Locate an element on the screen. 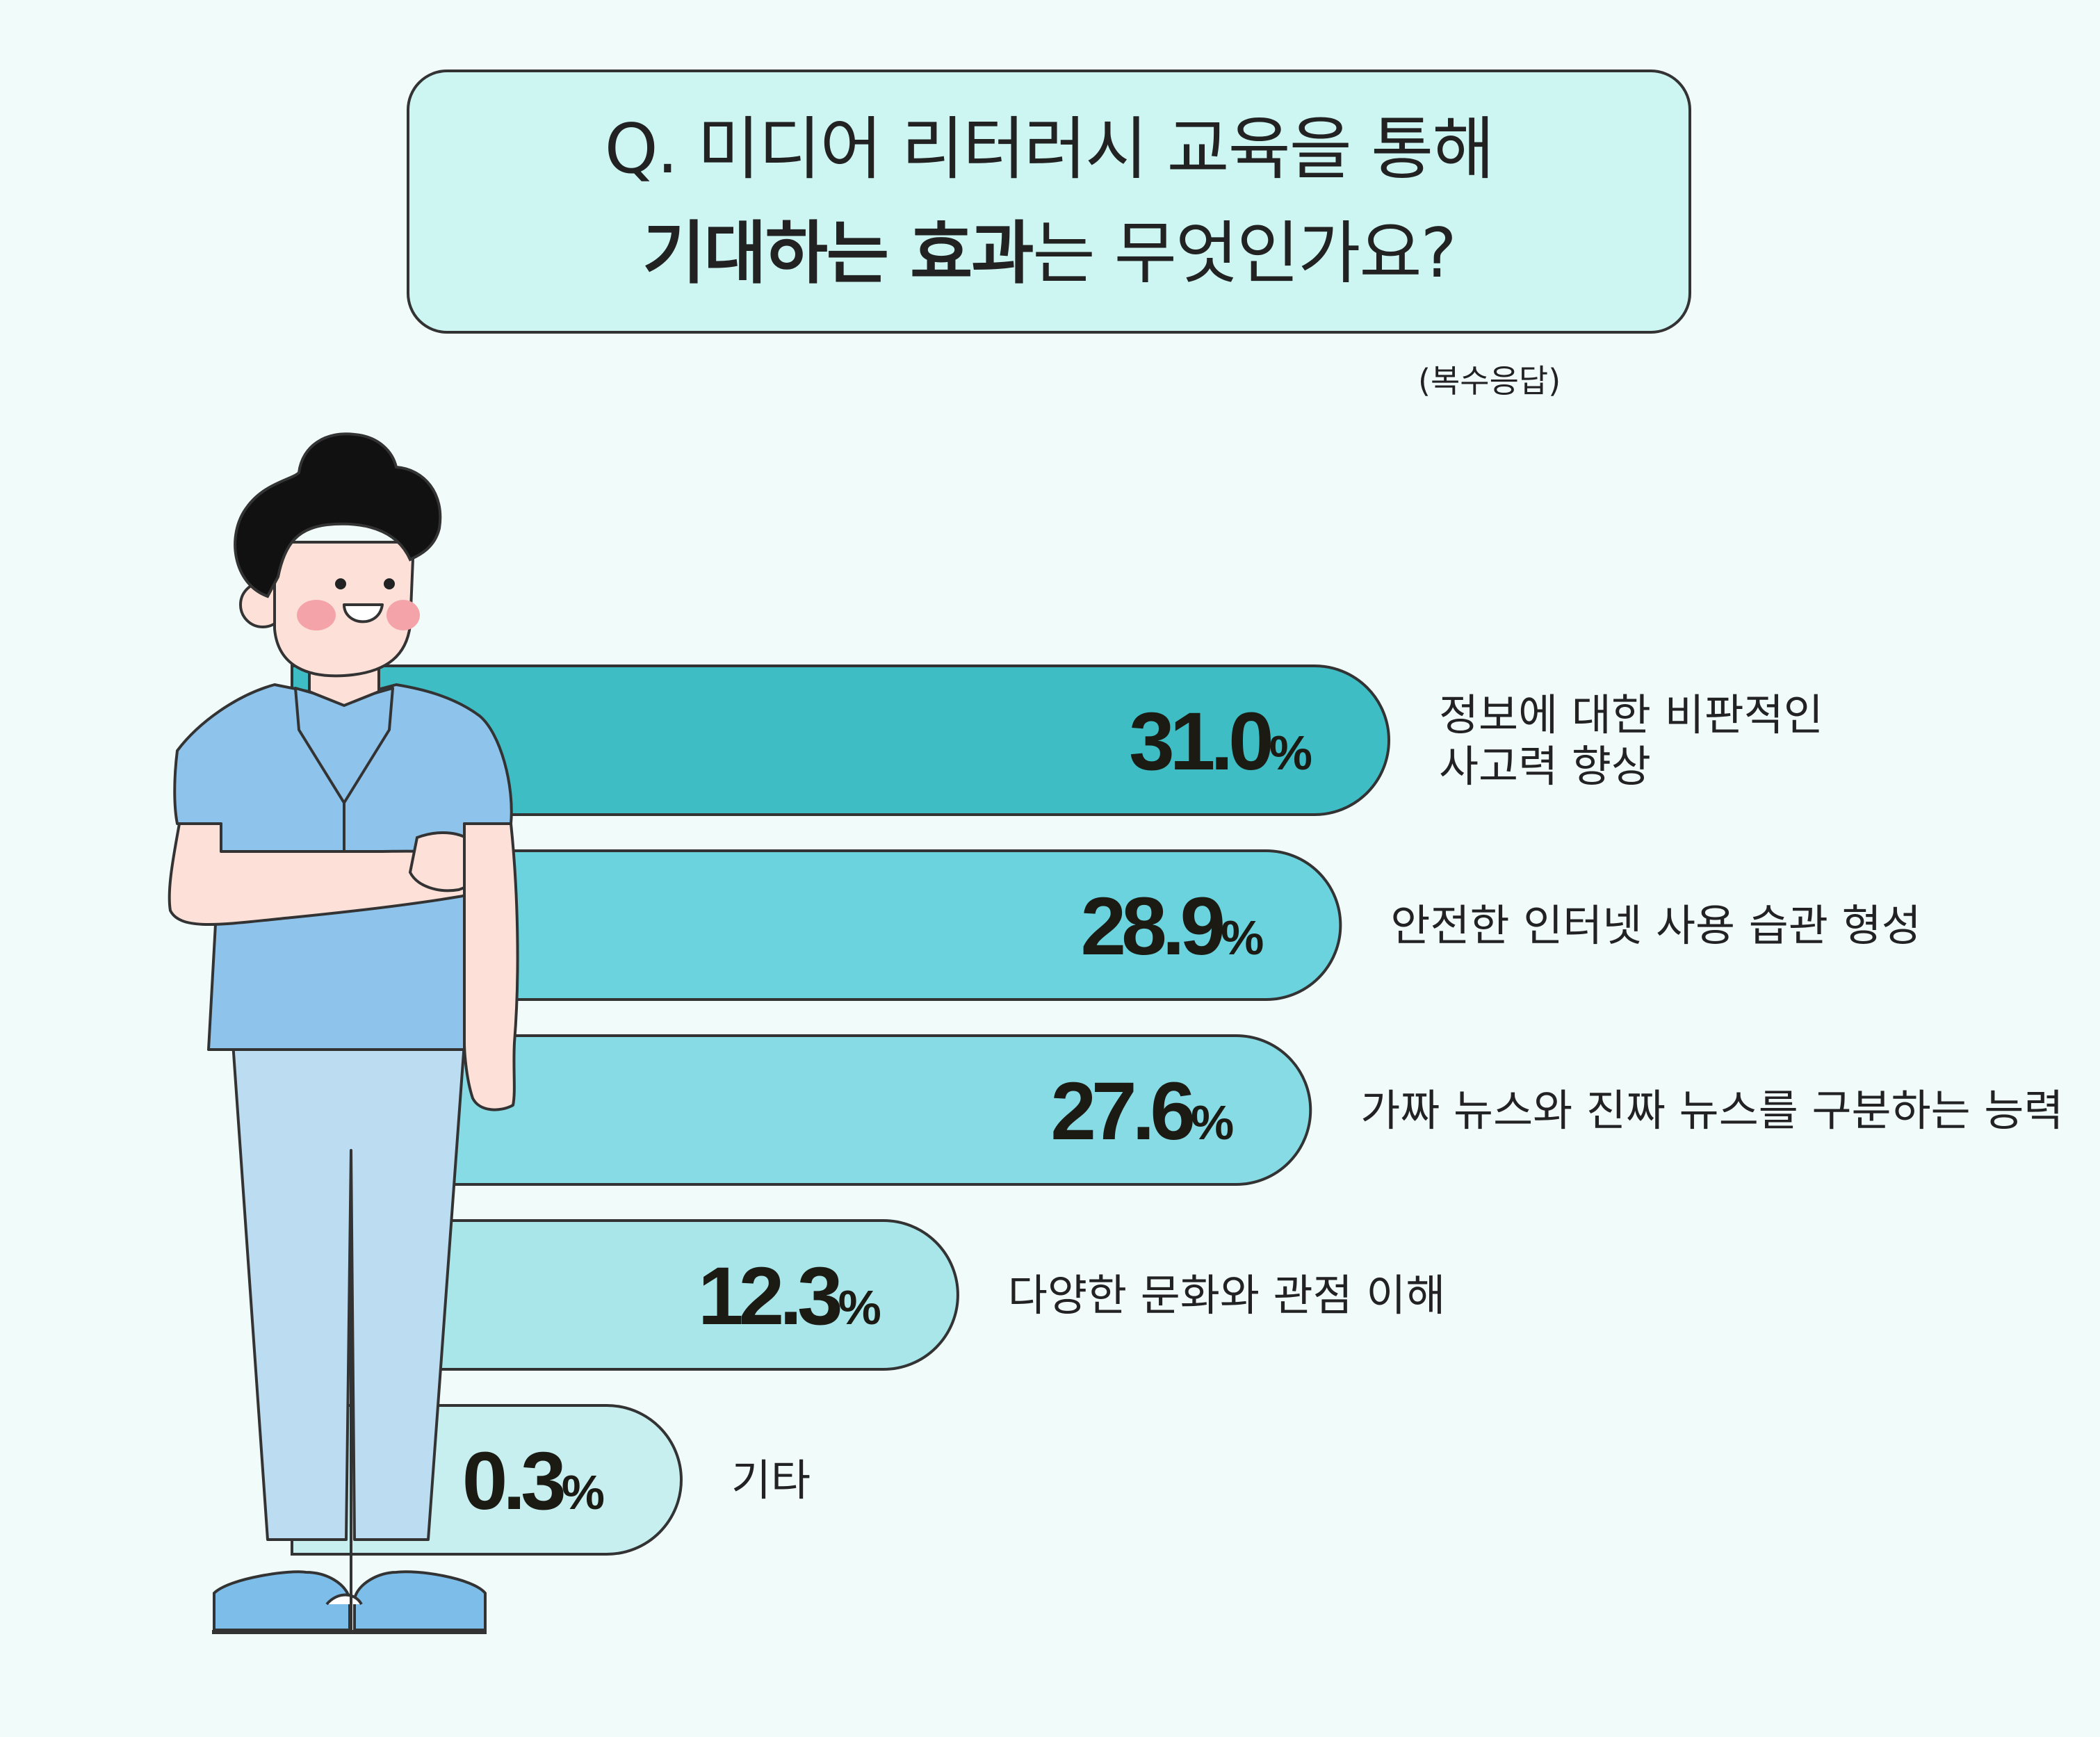 The height and width of the screenshot is (1737, 2100). right-arm is located at coordinates (491, 966).